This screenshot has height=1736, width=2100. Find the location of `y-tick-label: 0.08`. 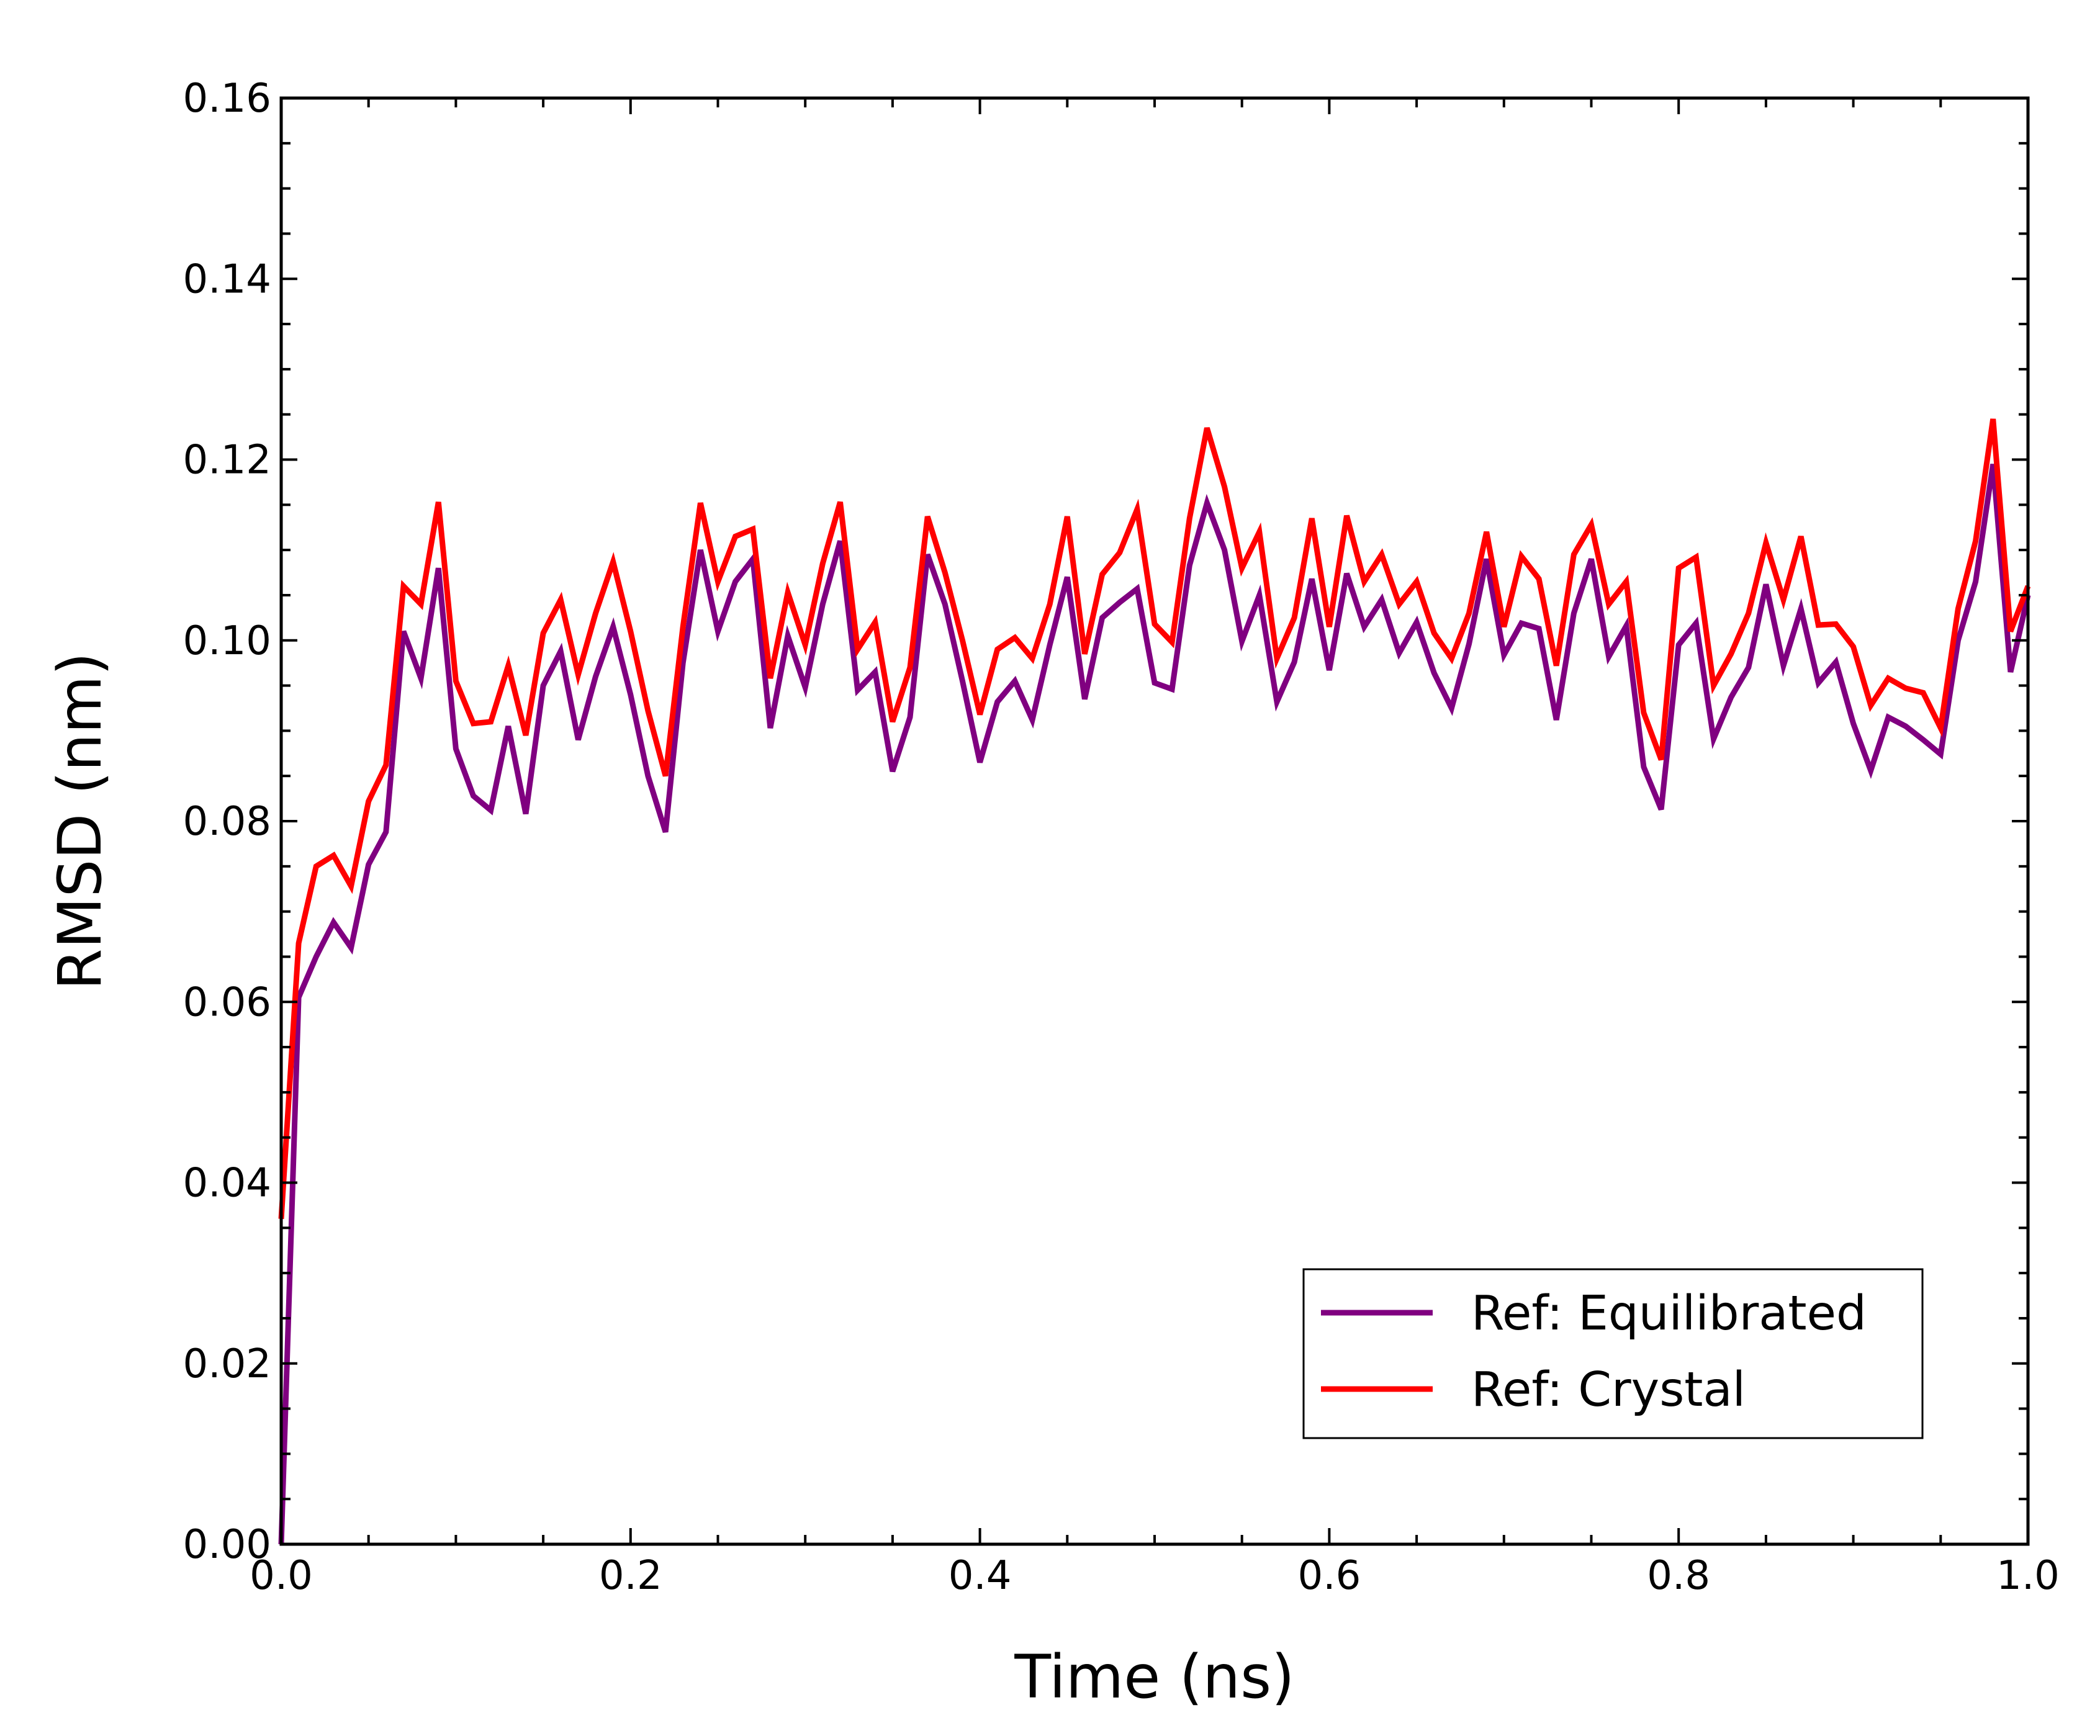

y-tick-label: 0.08 is located at coordinates (228, 822).